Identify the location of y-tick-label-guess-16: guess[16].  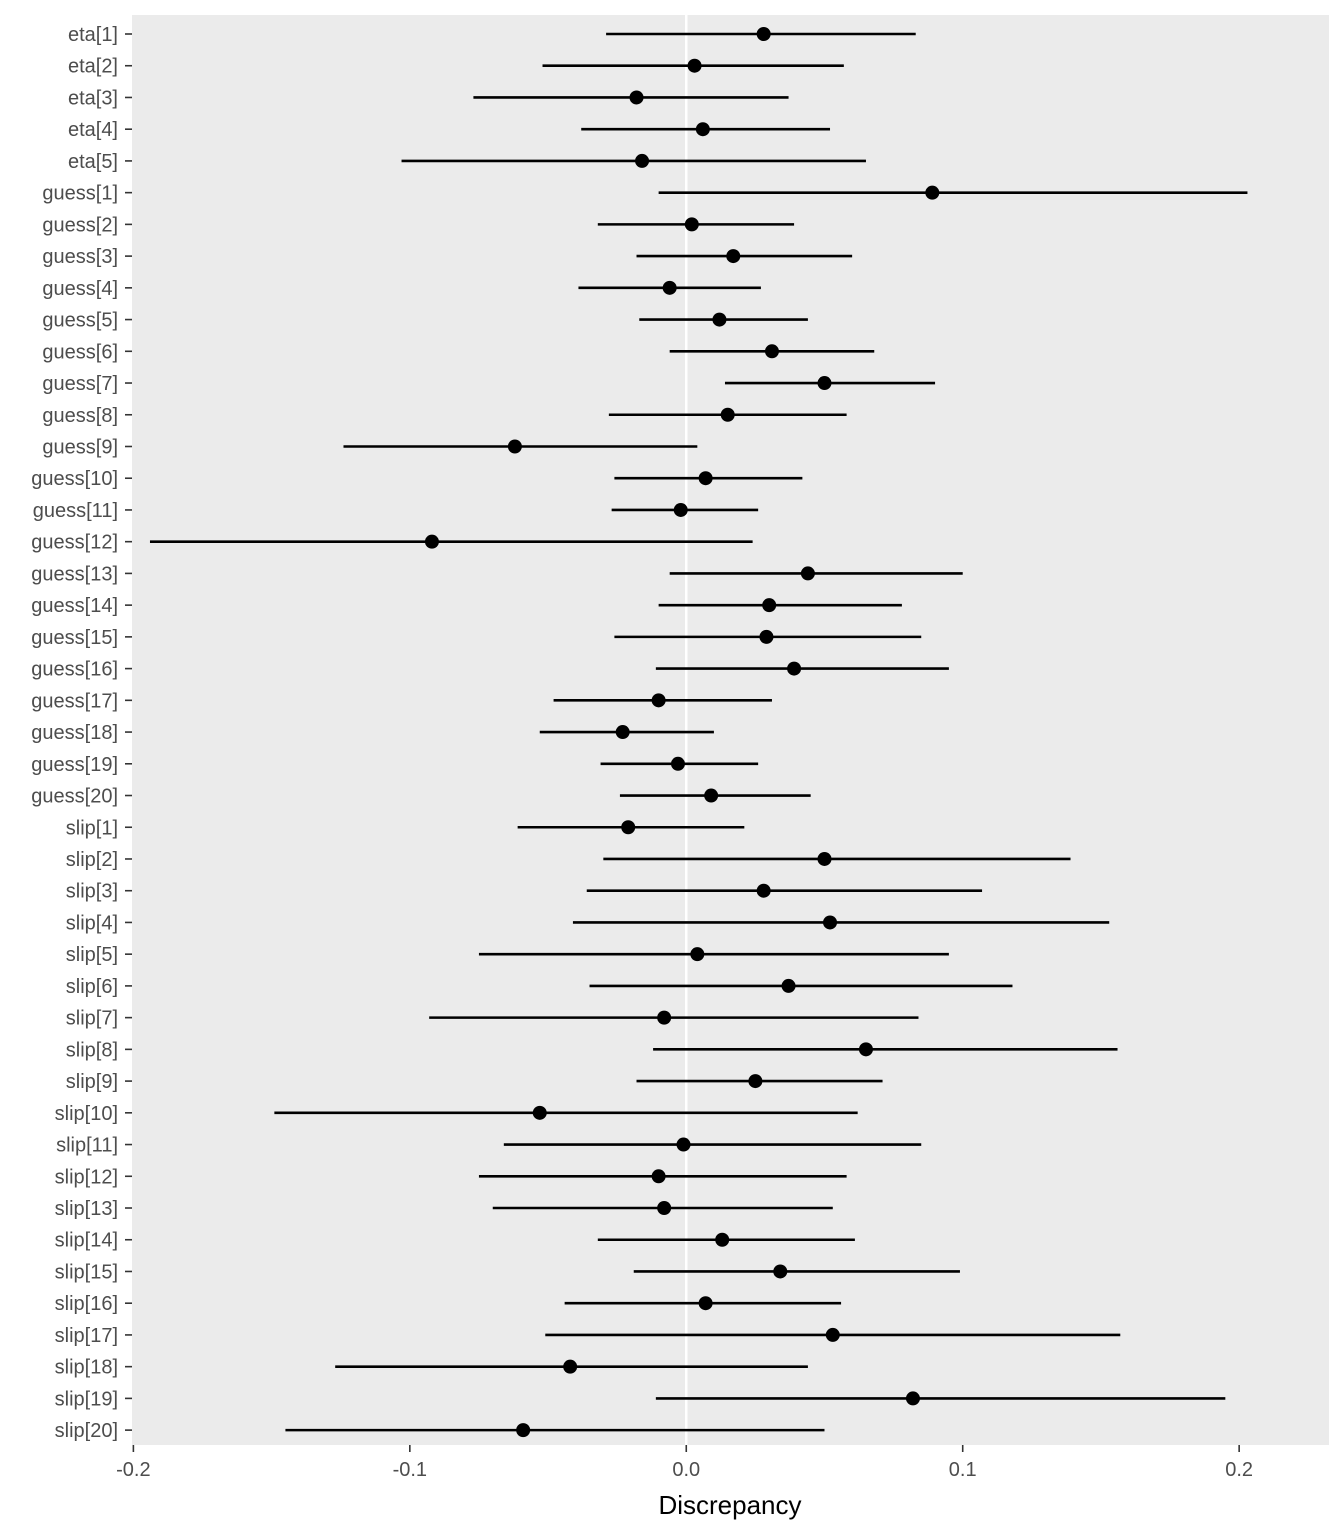
(74, 670).